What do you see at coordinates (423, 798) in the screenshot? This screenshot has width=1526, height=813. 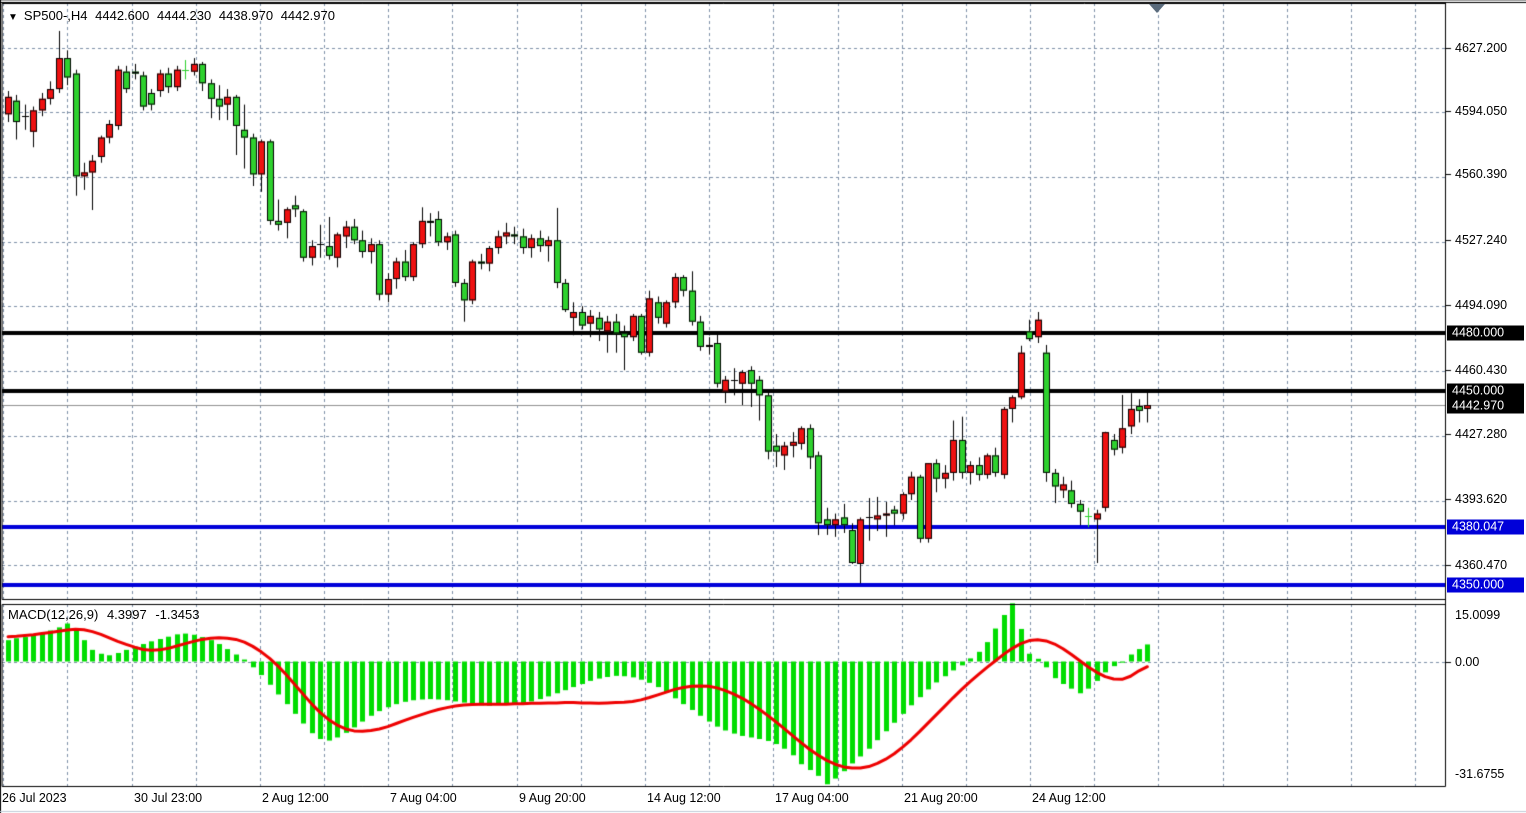 I see `time-label: 7 Aug 04:00` at bounding box center [423, 798].